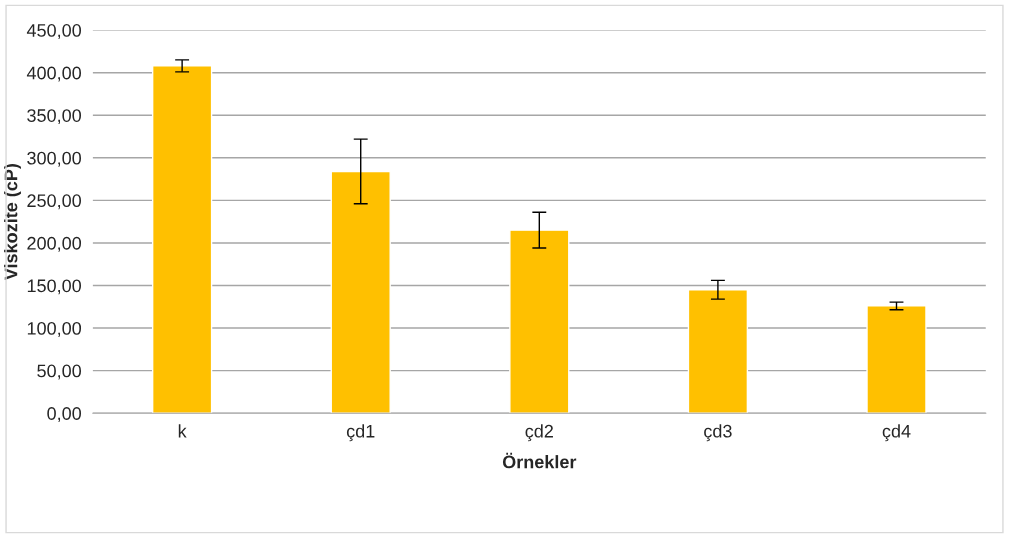 Image resolution: width=1009 pixels, height=538 pixels. What do you see at coordinates (539, 460) in the screenshot?
I see `x-axis-title: Örnekler` at bounding box center [539, 460].